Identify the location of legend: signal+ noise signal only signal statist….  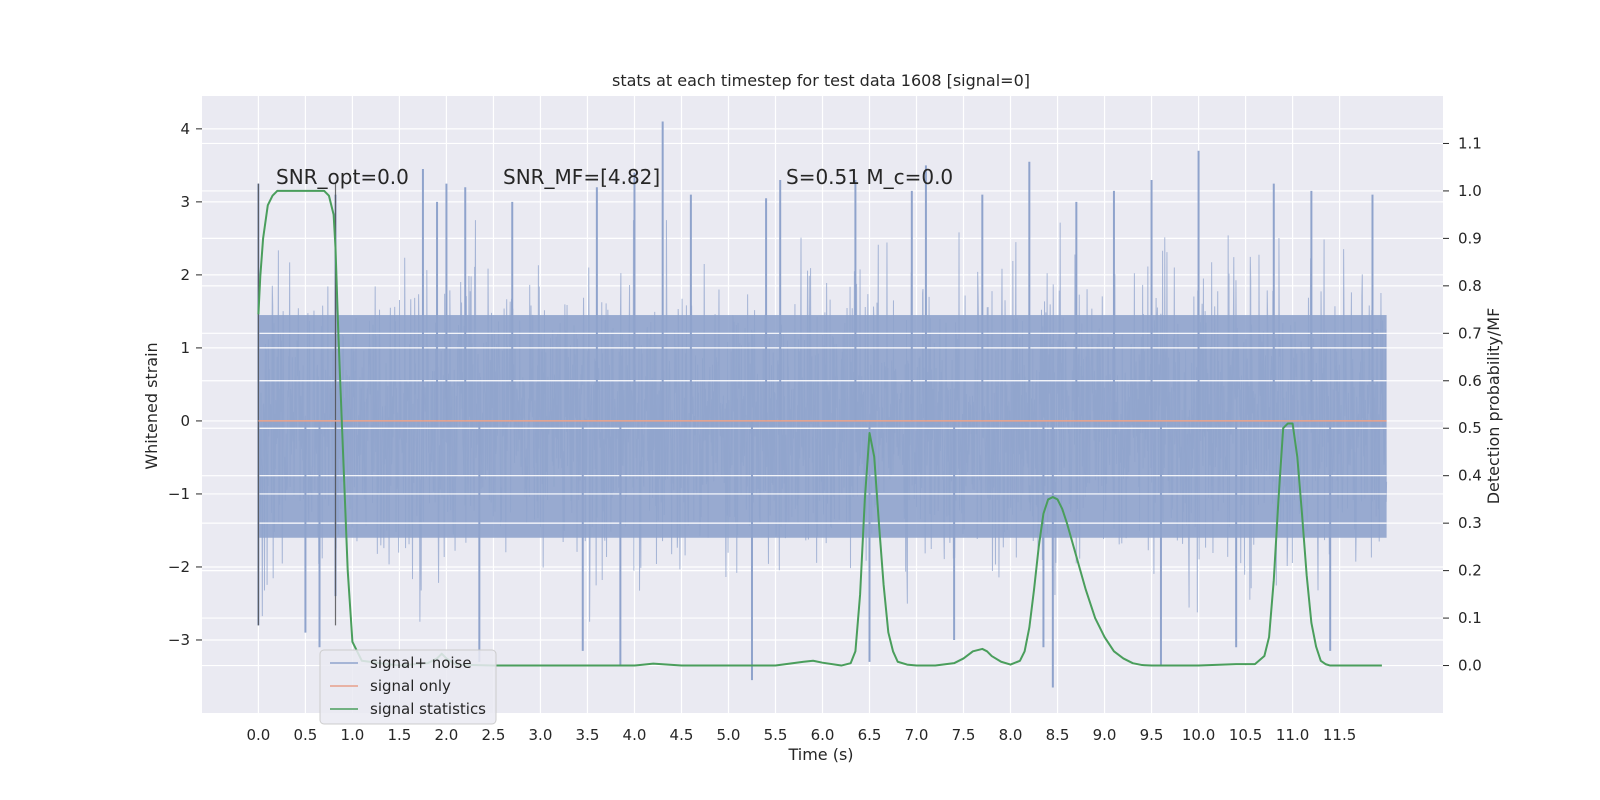
(408, 687).